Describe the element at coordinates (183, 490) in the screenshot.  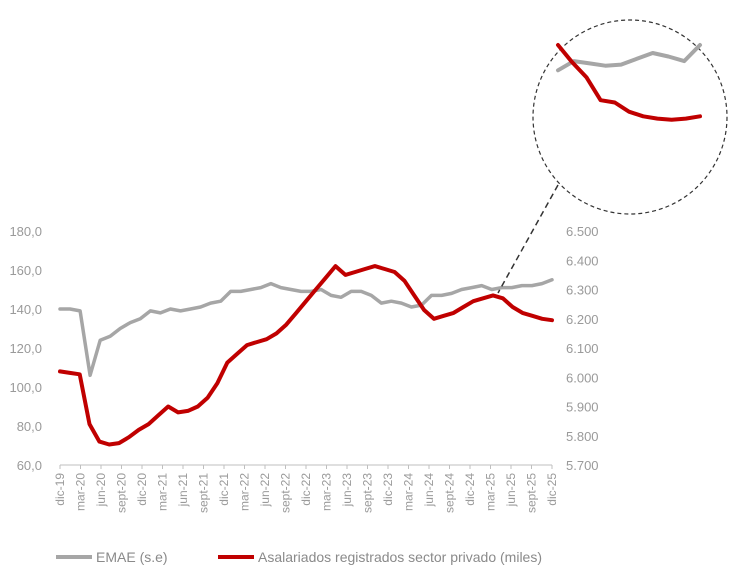
I see `x-tick-label: jun-21` at that location.